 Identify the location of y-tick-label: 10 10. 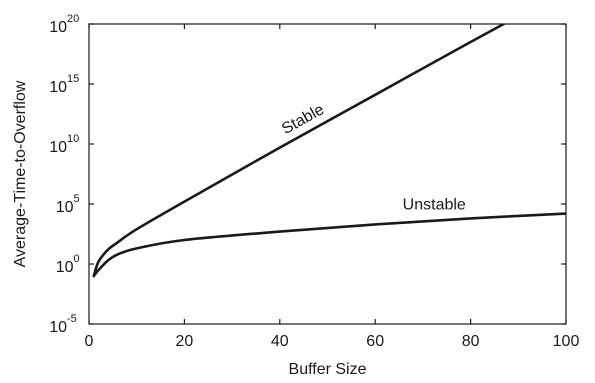
(64, 144).